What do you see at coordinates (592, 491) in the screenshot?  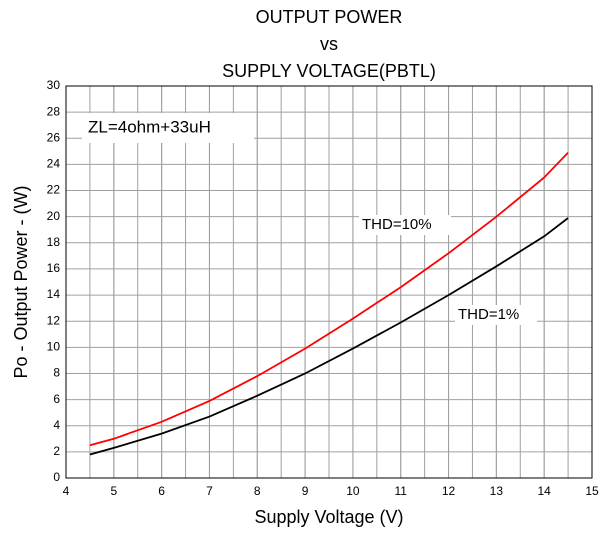 I see `x-tick-label: 15` at bounding box center [592, 491].